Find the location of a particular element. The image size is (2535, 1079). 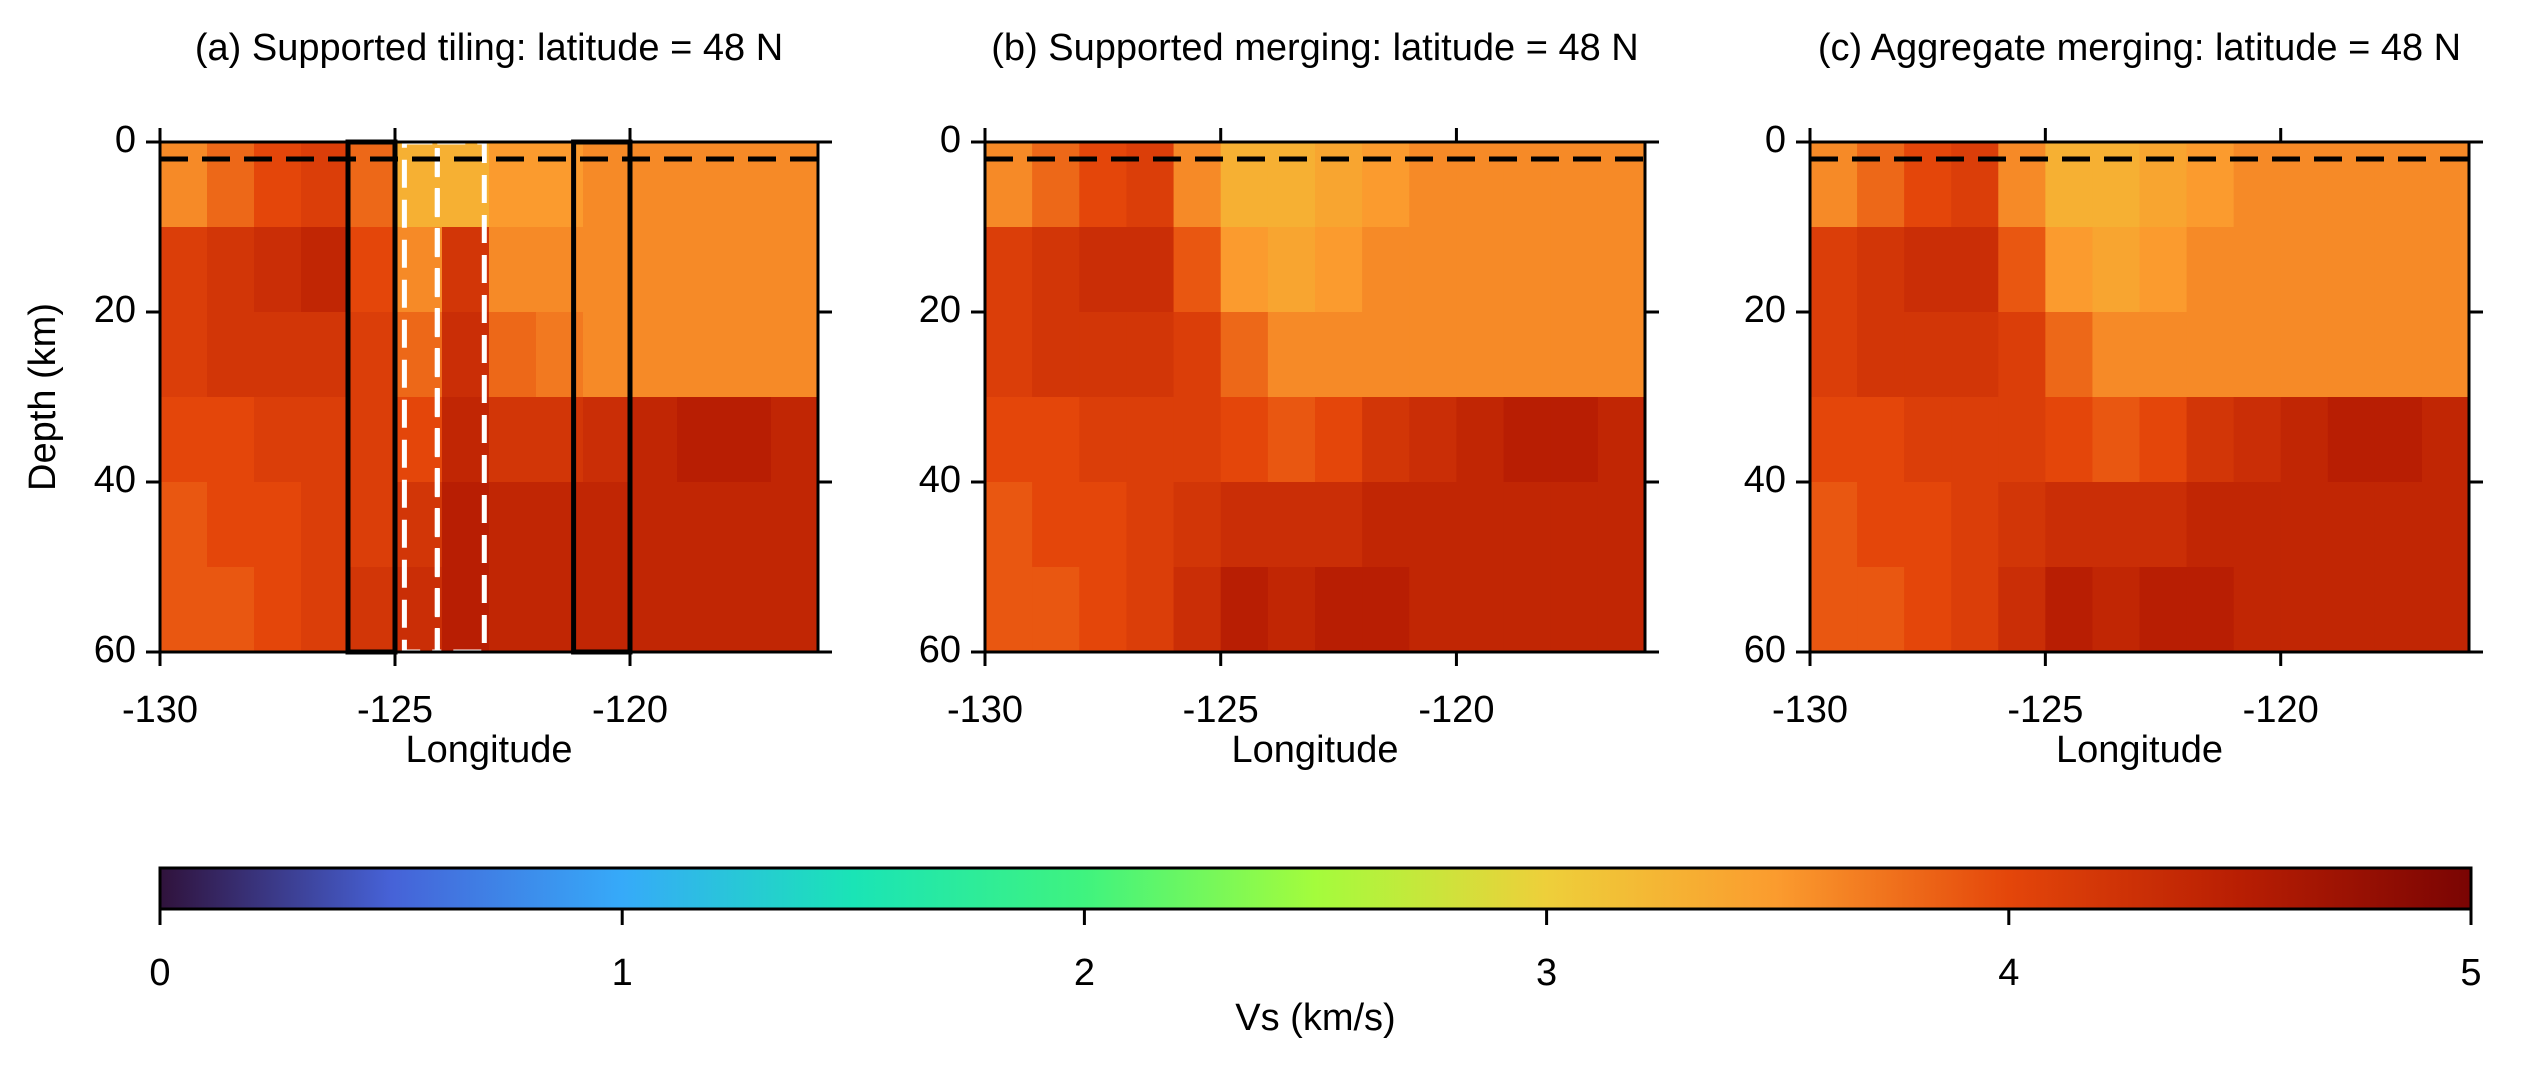

x-tick-label: -120 is located at coordinates (630, 710).